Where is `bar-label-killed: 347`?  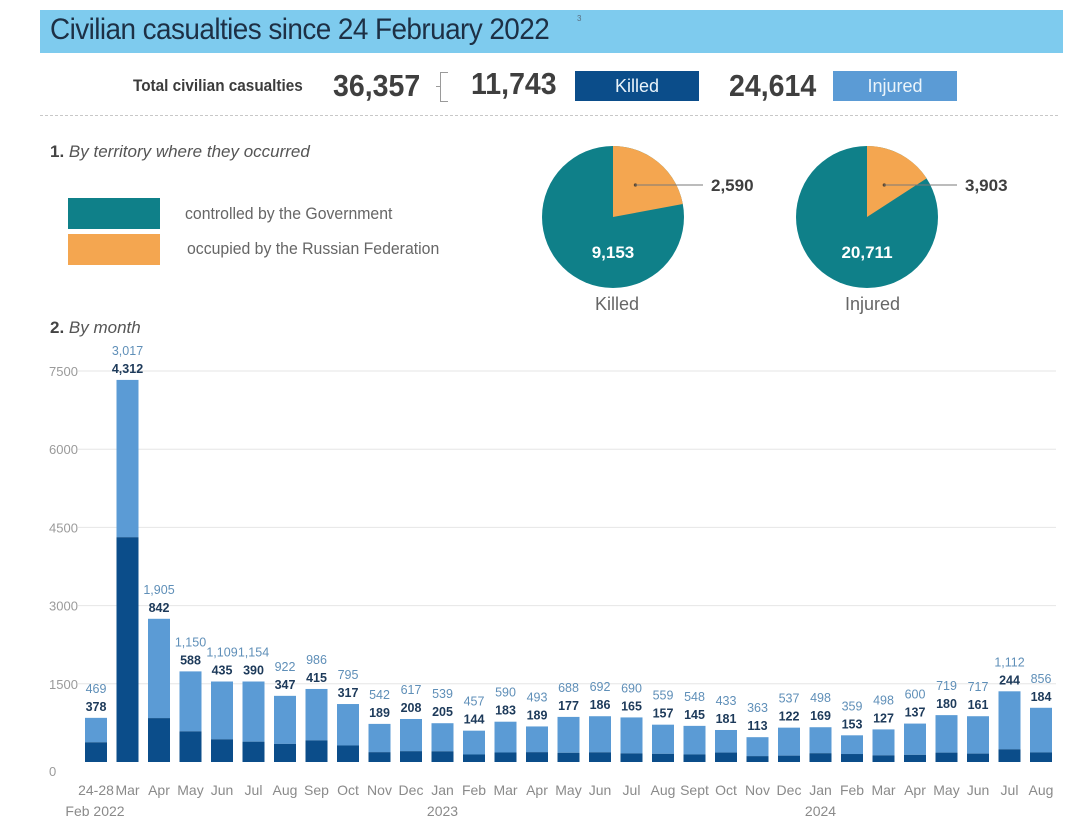 bar-label-killed: 347 is located at coordinates (285, 685).